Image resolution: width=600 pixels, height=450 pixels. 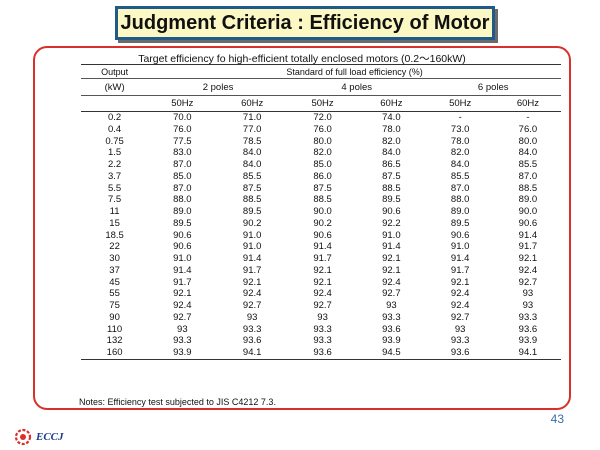 What do you see at coordinates (252, 141) in the screenshot?
I see `efficiency-cell: 78.5` at bounding box center [252, 141].